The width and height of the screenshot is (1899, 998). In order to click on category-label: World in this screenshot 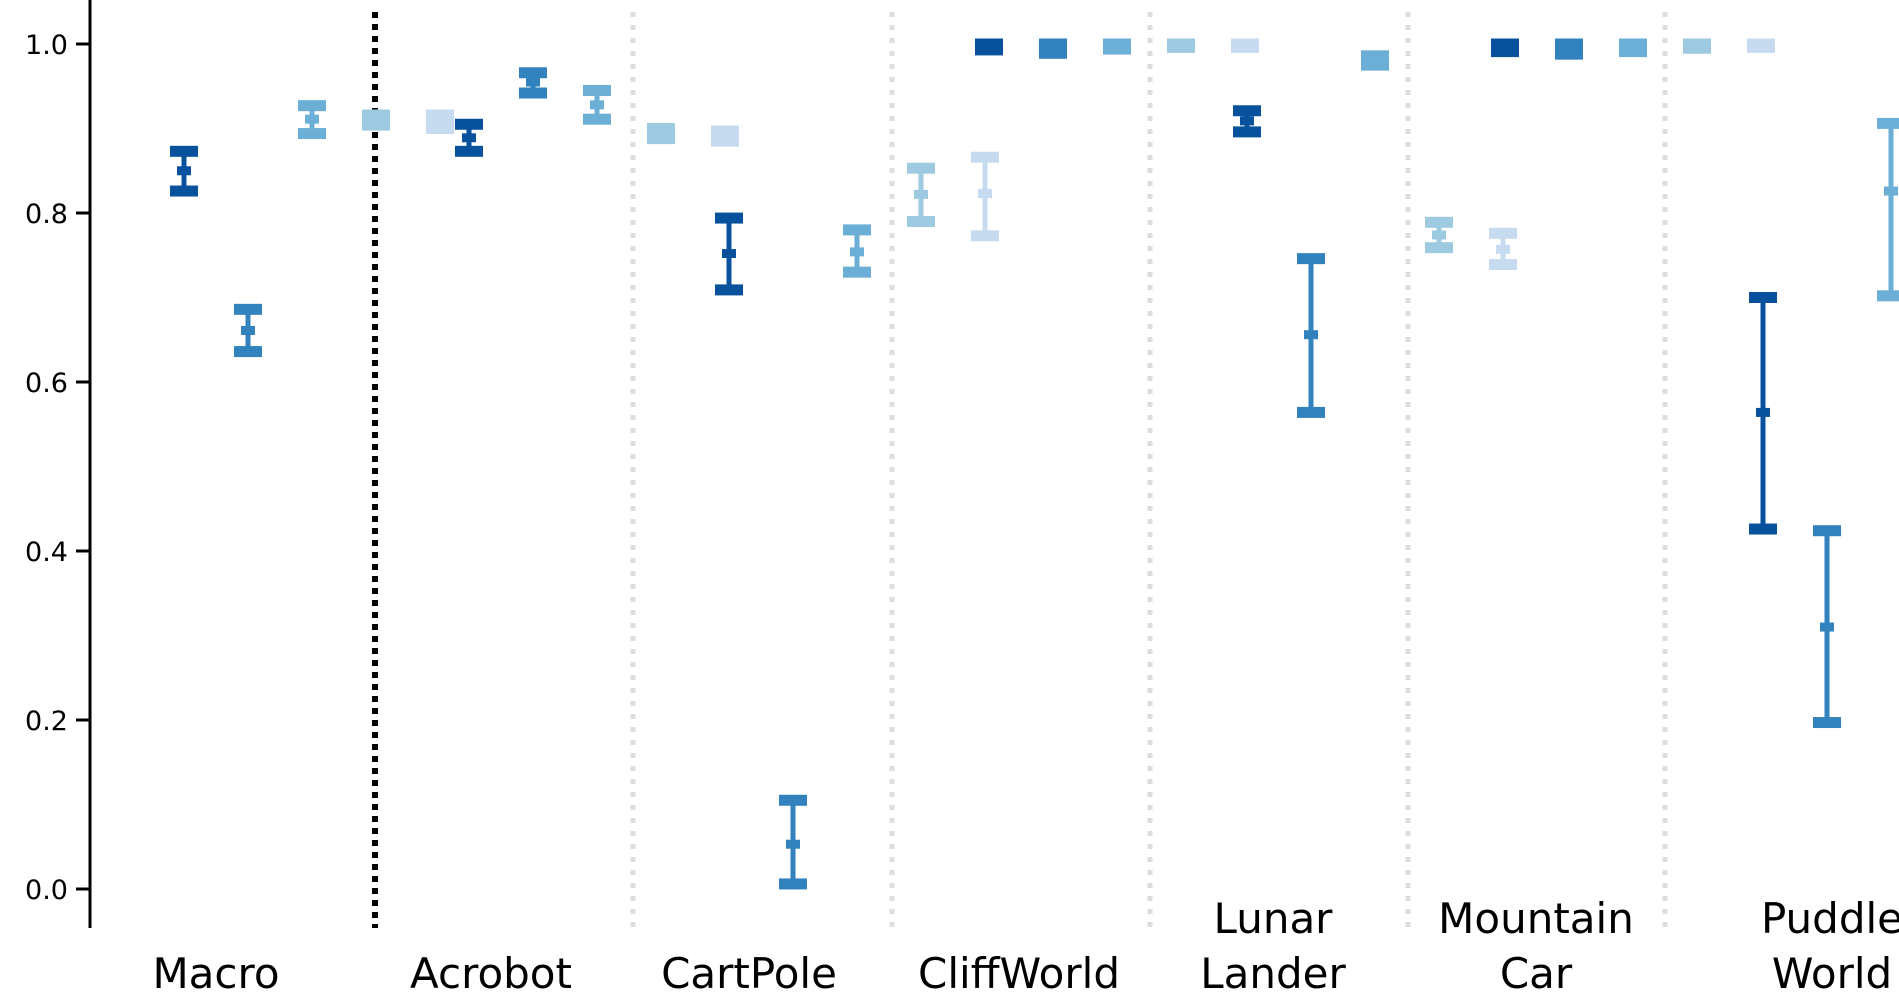, I will do `click(1832, 973)`.